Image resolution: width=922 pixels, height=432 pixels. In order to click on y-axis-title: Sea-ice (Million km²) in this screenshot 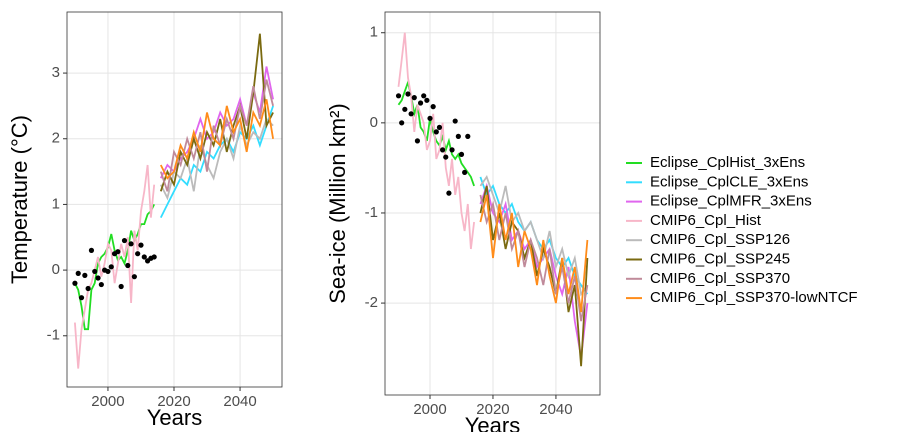, I will do `click(337, 203)`.